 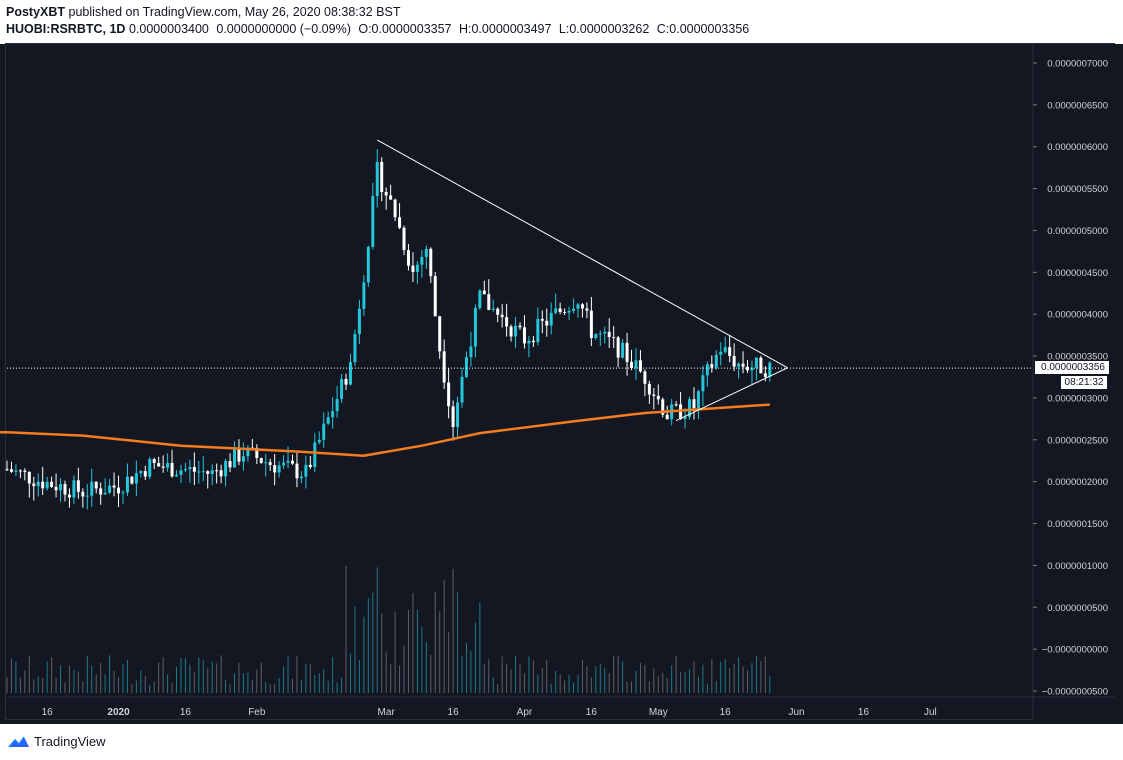 What do you see at coordinates (1077, 398) in the screenshot?
I see `price-tick-label: 0.0000003000` at bounding box center [1077, 398].